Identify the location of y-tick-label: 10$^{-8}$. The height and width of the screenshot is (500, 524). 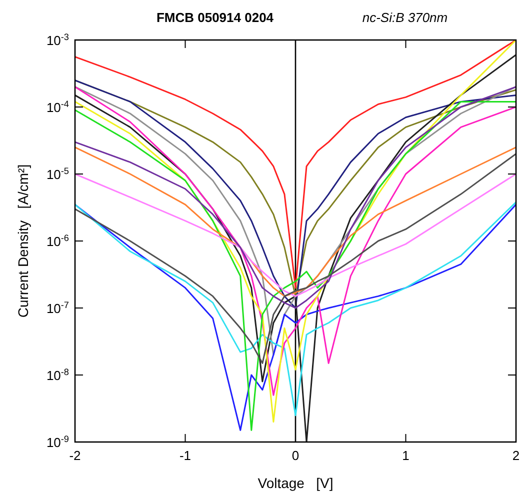
(57, 375).